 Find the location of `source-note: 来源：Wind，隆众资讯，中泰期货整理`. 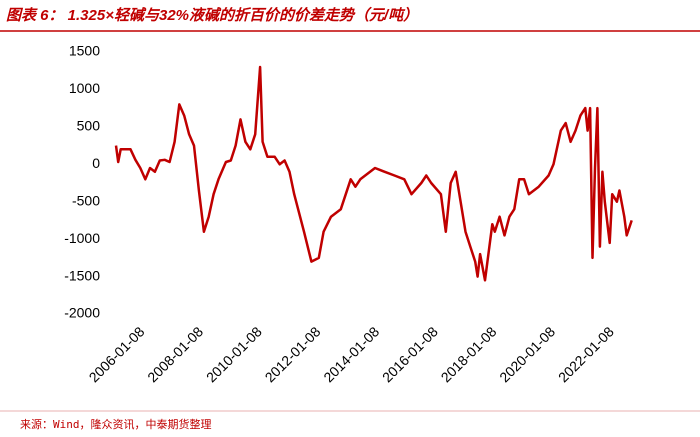

source-note: 来源：Wind，隆众资讯，中泰期货整理 is located at coordinates (116, 424).